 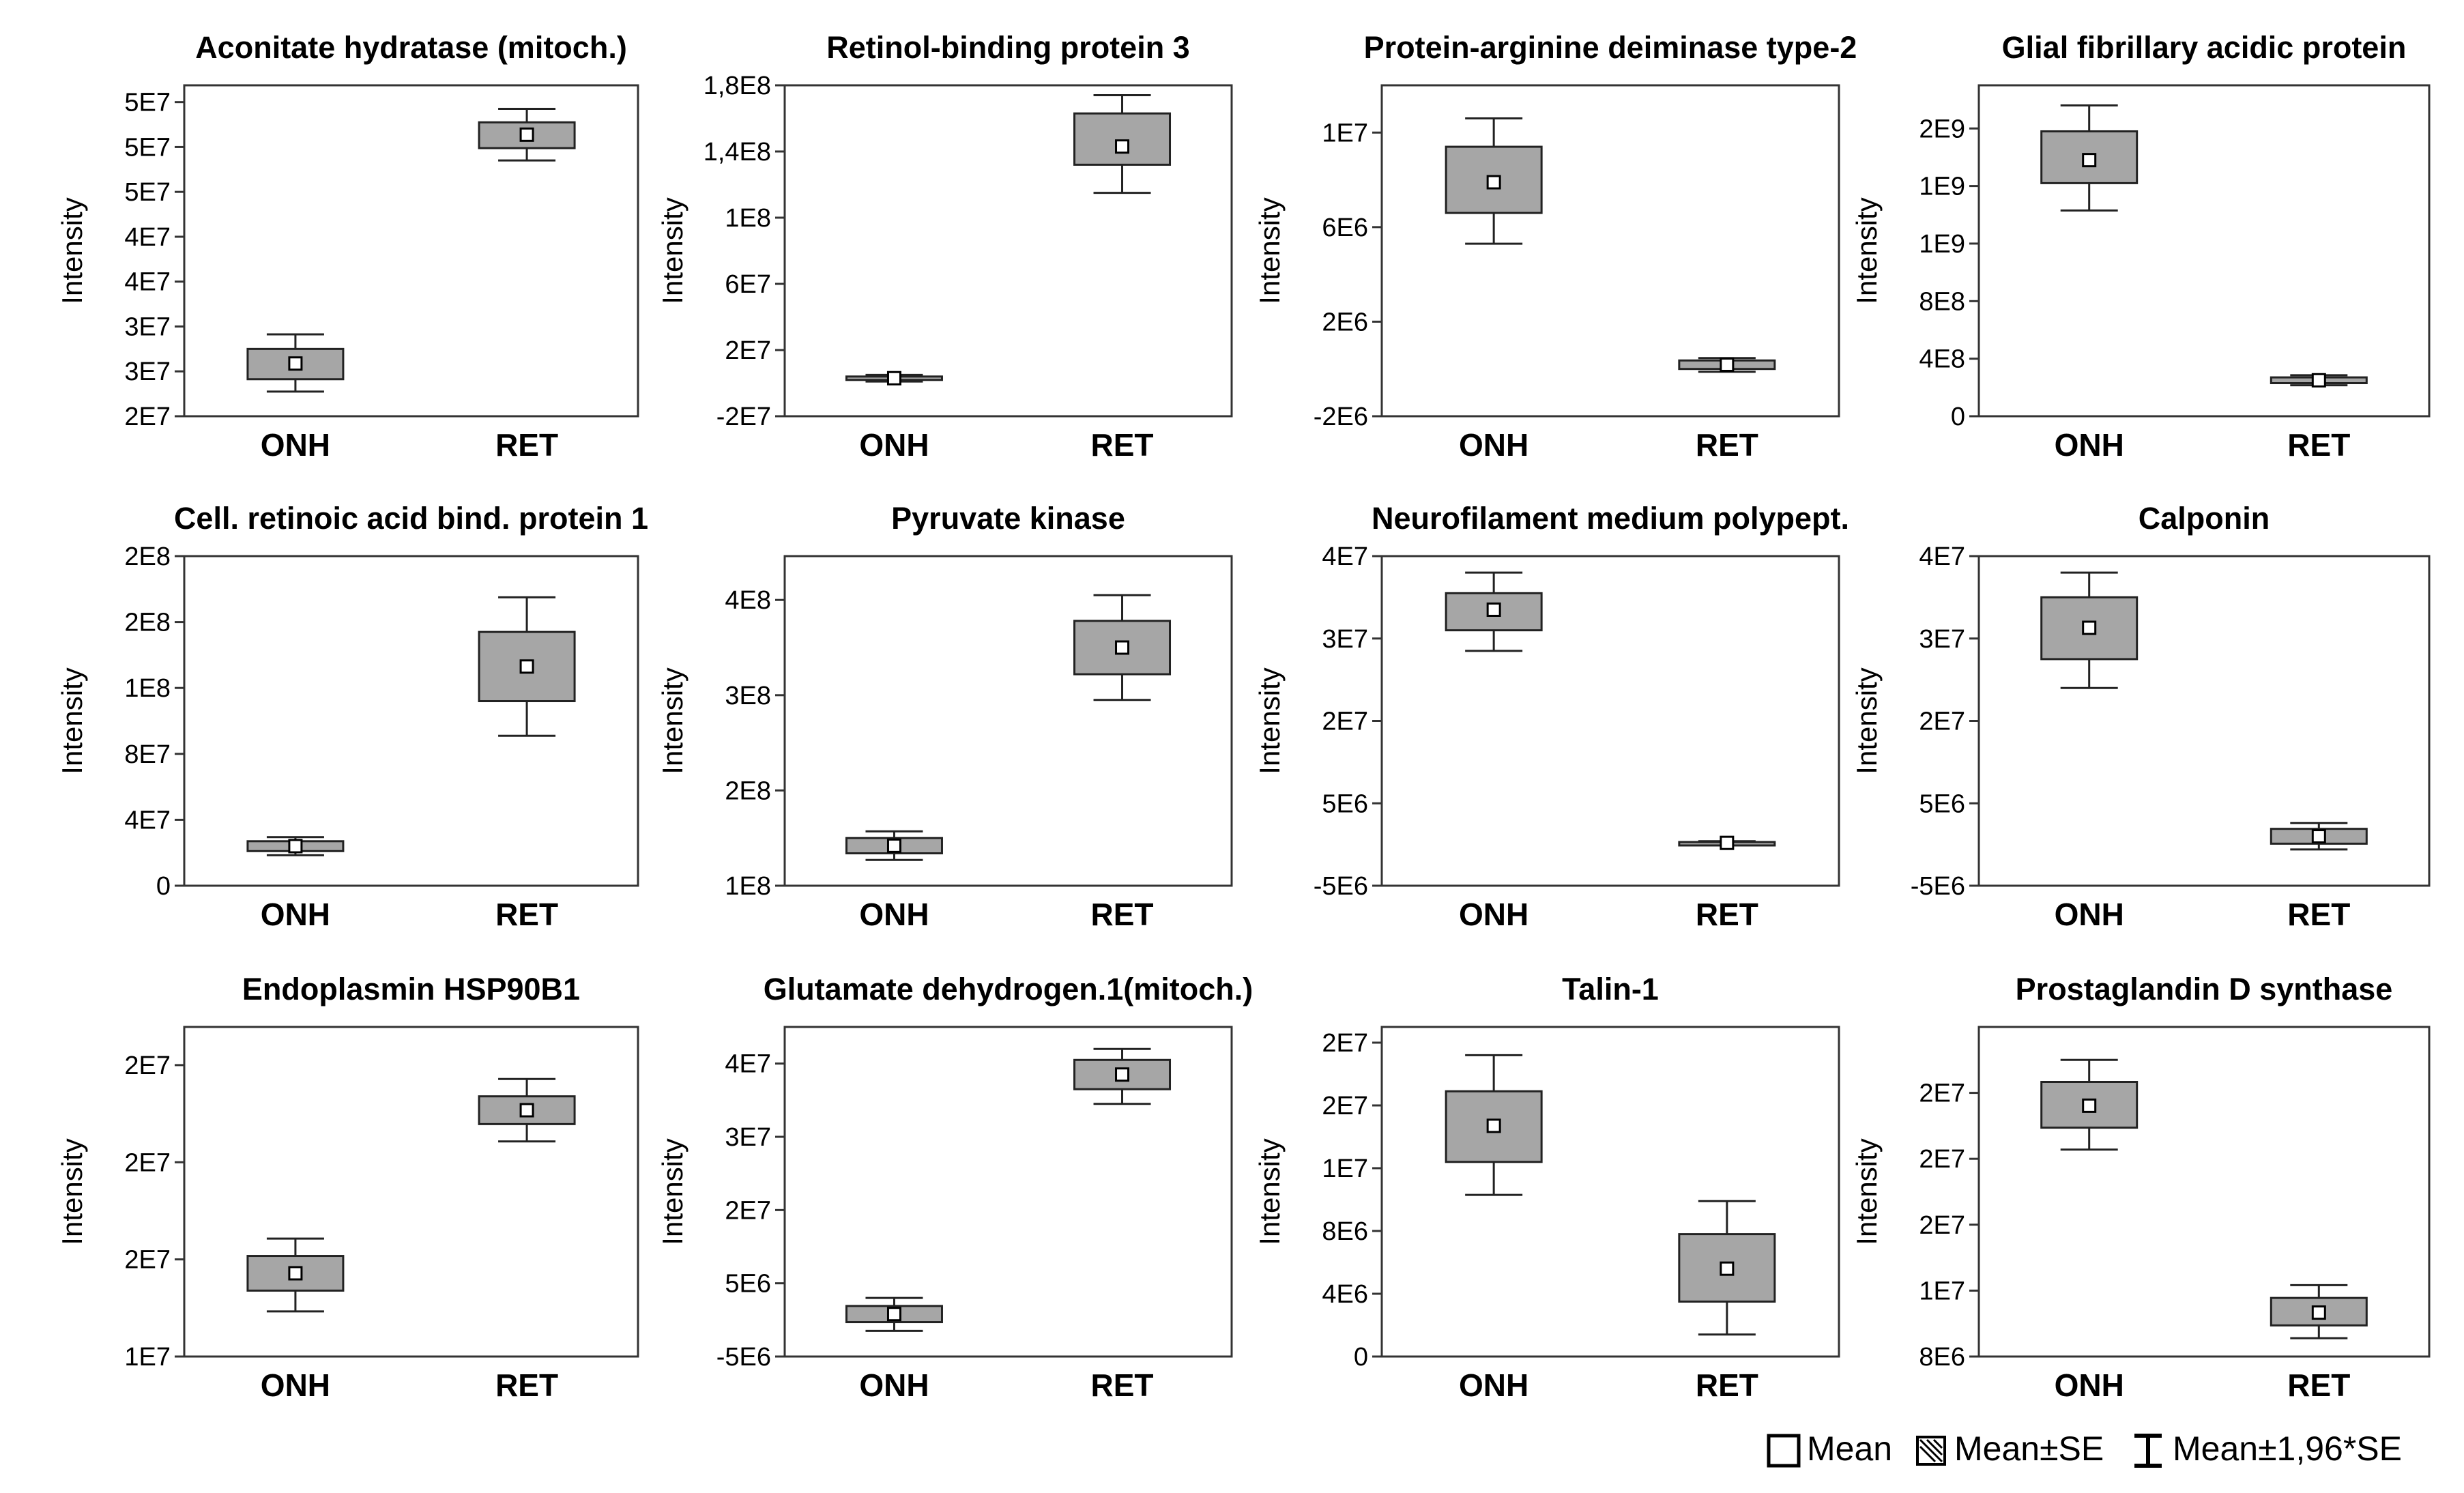 I want to click on y-tick-label: 4E6, so click(x=1345, y=1294).